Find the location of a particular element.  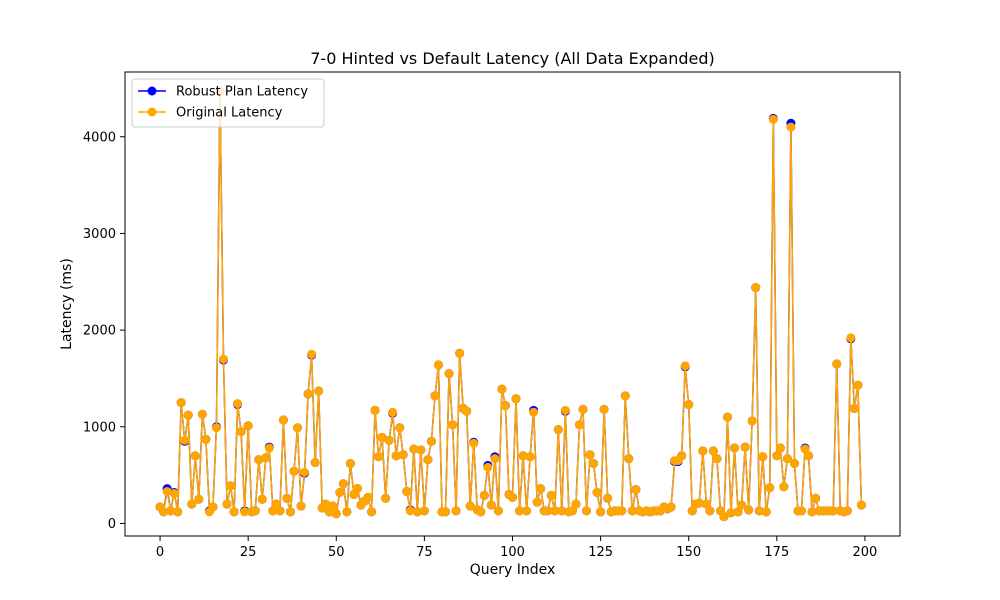

legend-label: Robust Plan Latency is located at coordinates (242, 92).